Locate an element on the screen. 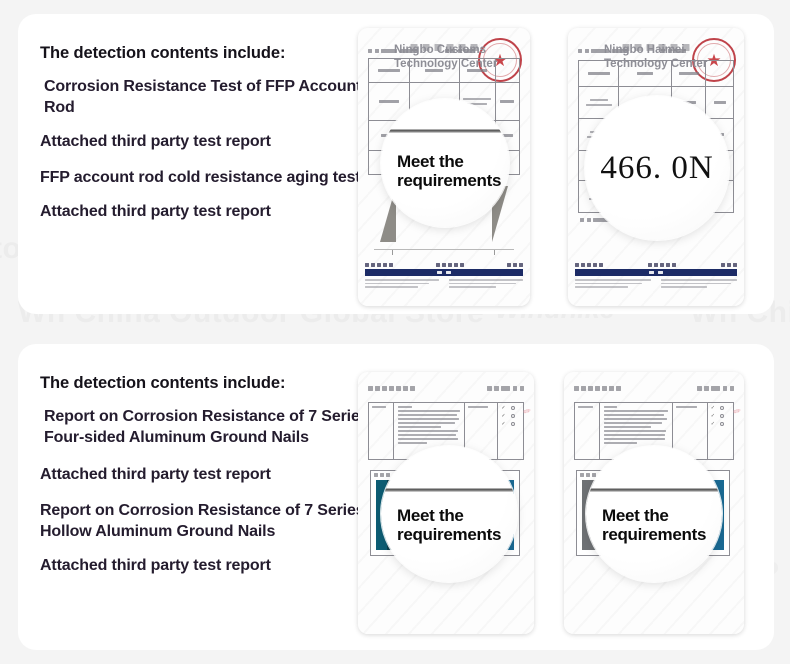  doc1-footer is located at coordinates (444, 275).